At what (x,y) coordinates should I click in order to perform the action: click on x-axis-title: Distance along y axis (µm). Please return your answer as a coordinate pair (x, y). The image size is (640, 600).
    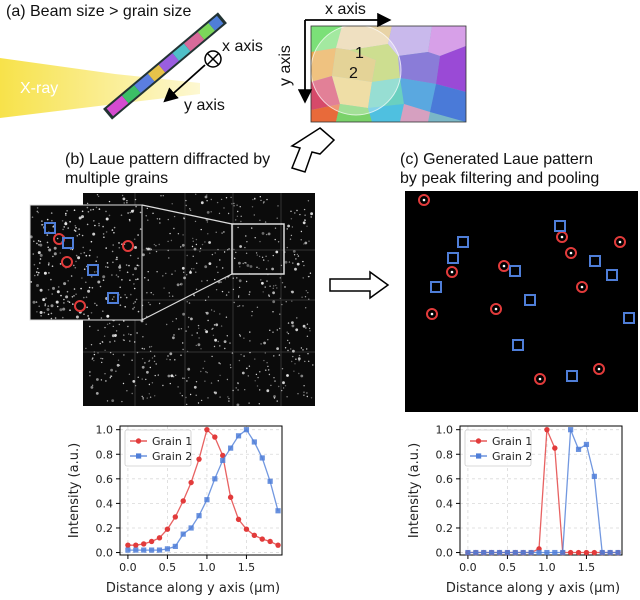
    Looking at the image, I should click on (533, 588).